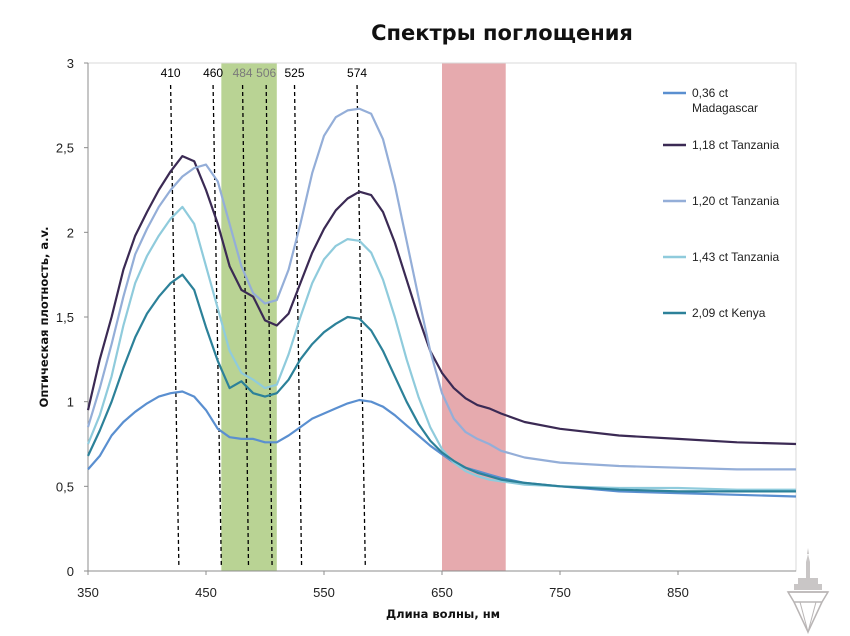 Image resolution: width=850 pixels, height=636 pixels. I want to click on university-logo-icon, so click(808, 591).